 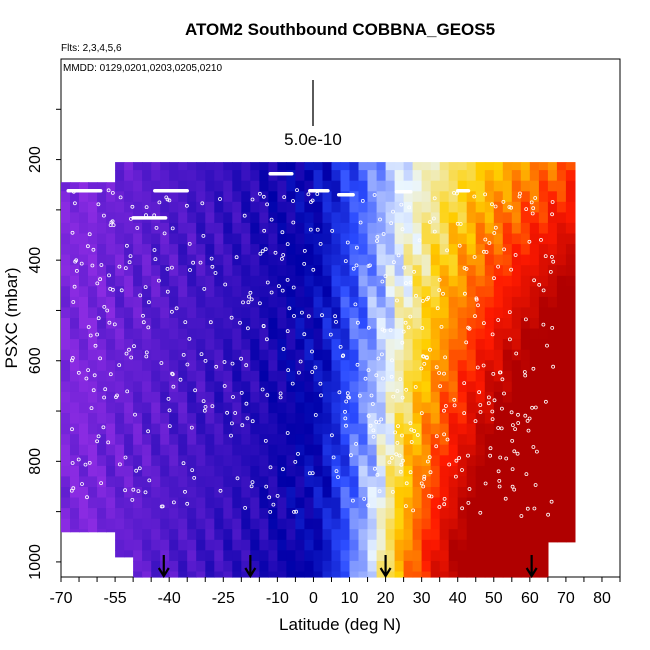 What do you see at coordinates (163, 567) in the screenshot?
I see `profile-arrow` at bounding box center [163, 567].